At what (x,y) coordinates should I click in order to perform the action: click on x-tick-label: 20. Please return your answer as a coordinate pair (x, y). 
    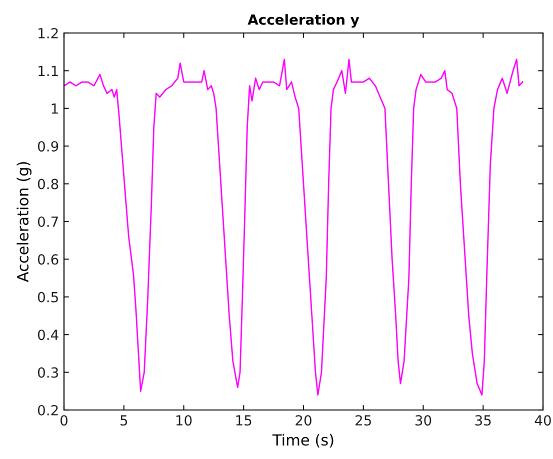
    Looking at the image, I should click on (304, 420).